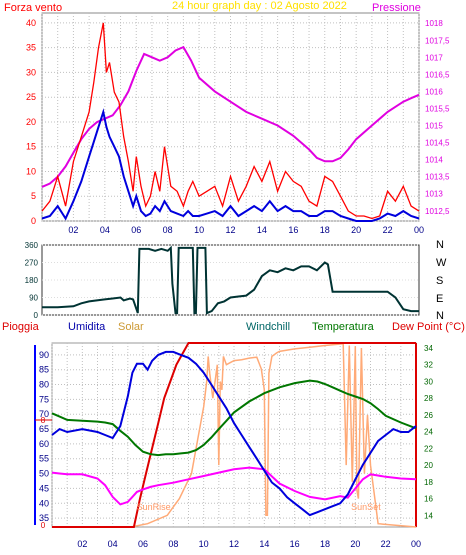 The height and width of the screenshot is (555, 466). Describe the element at coordinates (44, 444) in the screenshot. I see `humidity-tick-label: 60` at that location.